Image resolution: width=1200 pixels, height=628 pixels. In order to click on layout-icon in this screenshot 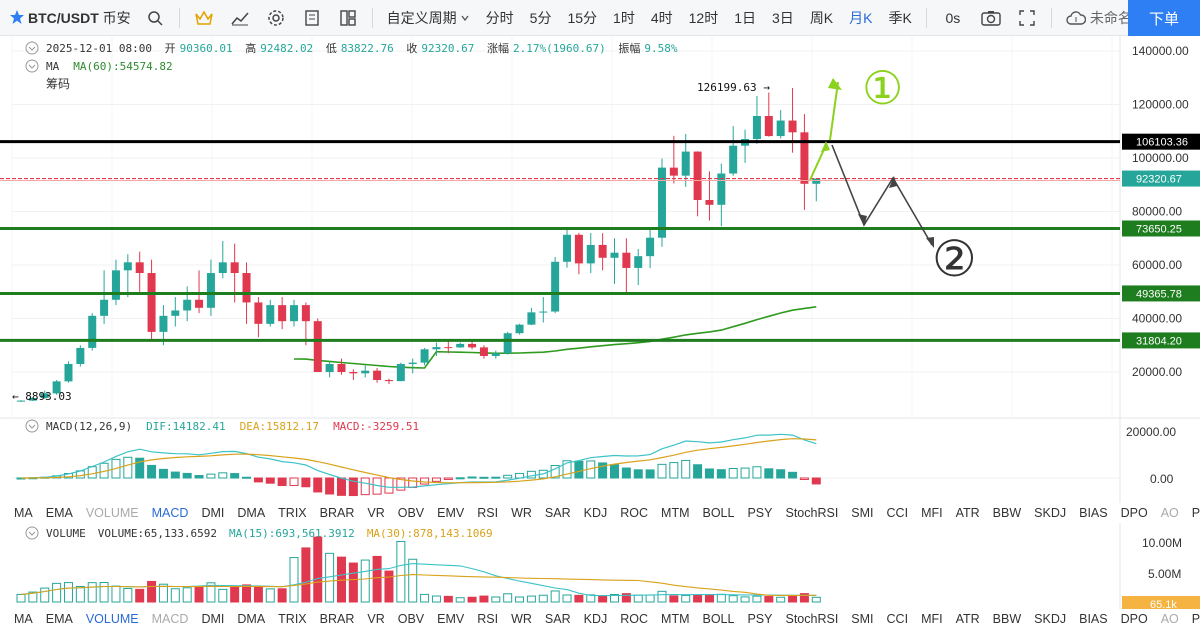, I will do `click(348, 18)`.